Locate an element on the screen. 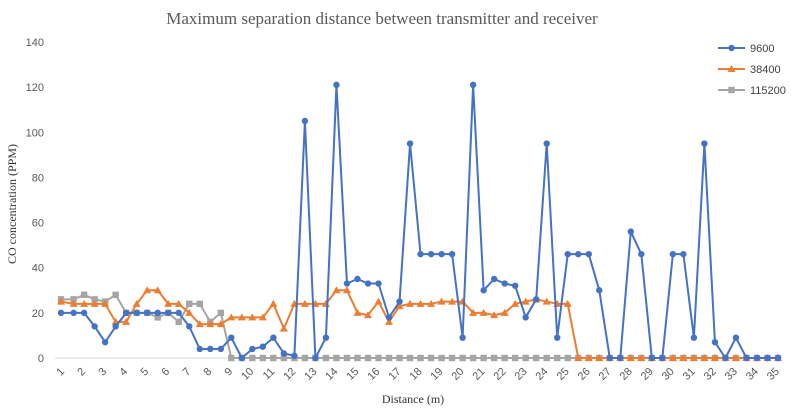 The width and height of the screenshot is (791, 411). x-tick-label: 19 is located at coordinates (436, 374).